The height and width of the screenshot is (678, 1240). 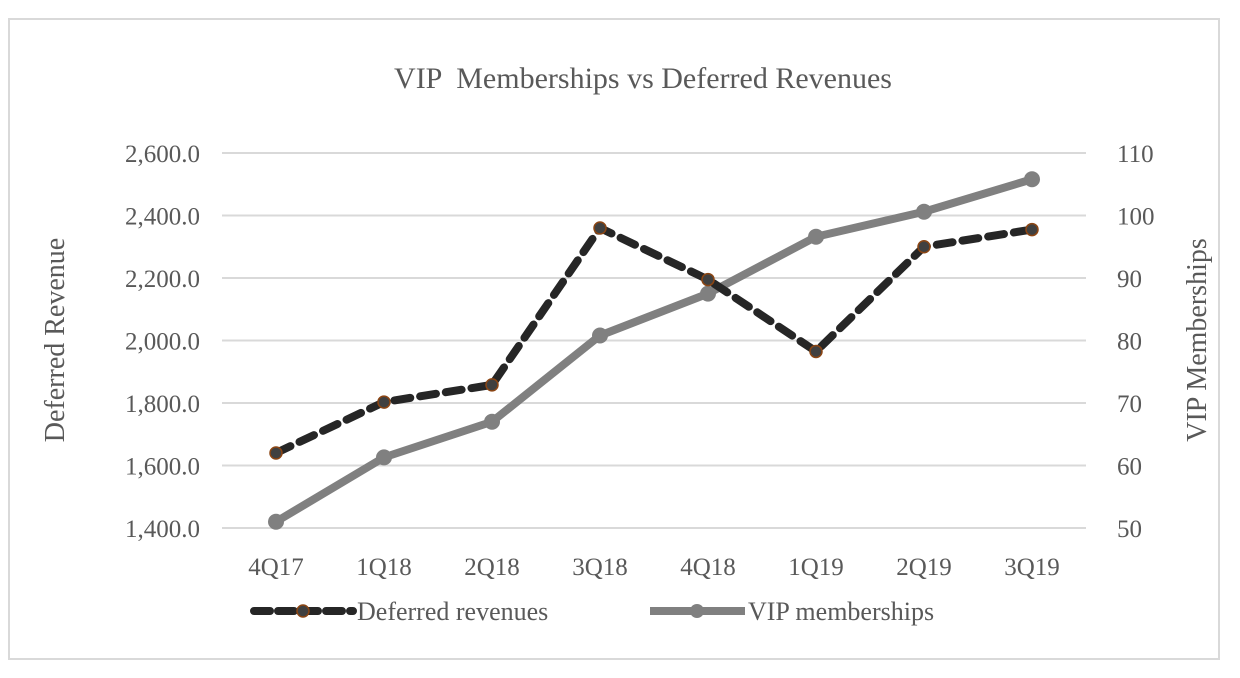 I want to click on legend-item-deferred-revenues: Deferred revenues, so click(x=399, y=611).